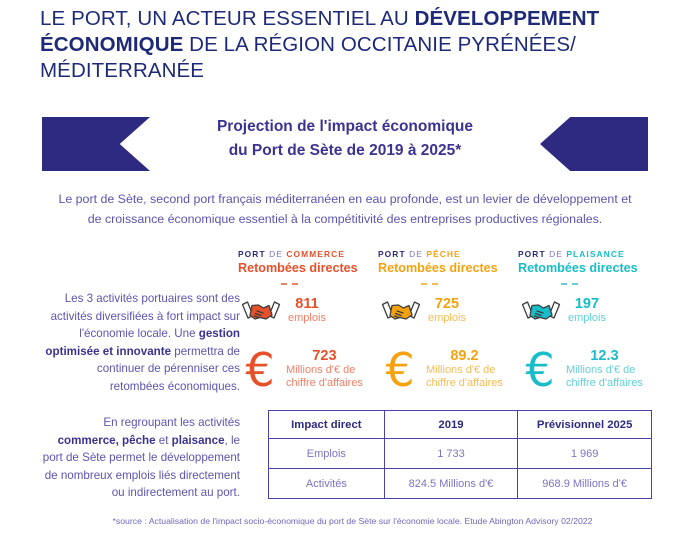  Describe the element at coordinates (96, 144) in the screenshot. I see `banner-left-tail` at that location.